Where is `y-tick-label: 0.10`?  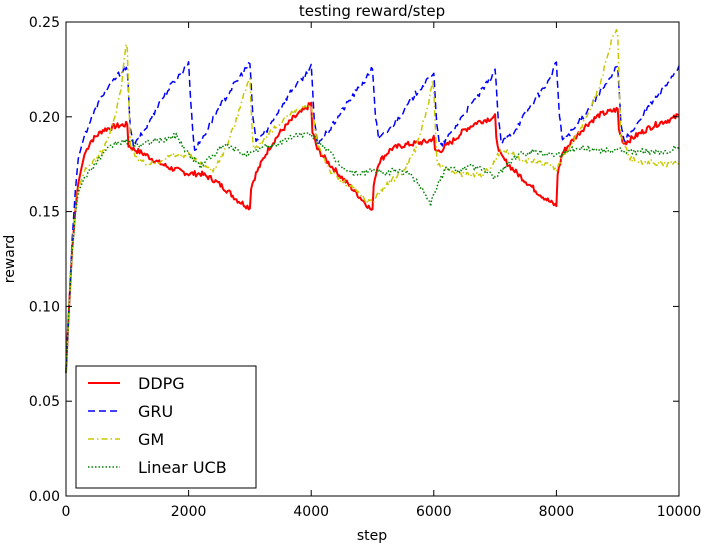 y-tick-label: 0.10 is located at coordinates (44, 307).